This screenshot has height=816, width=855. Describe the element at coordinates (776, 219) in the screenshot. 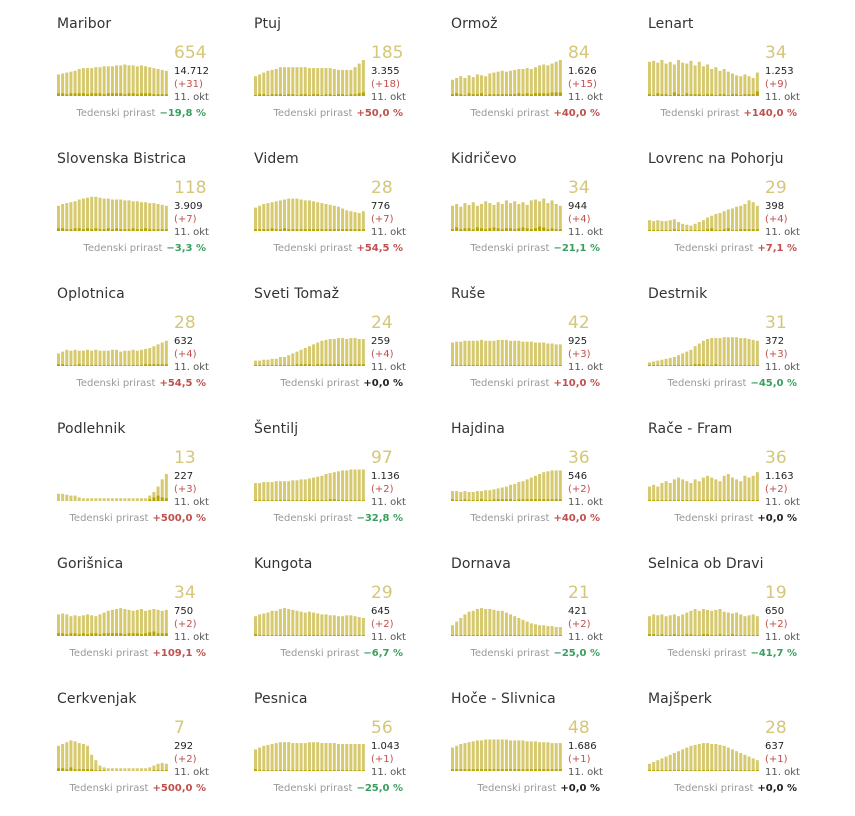

I see `new-cases-value: (+4)` at that location.